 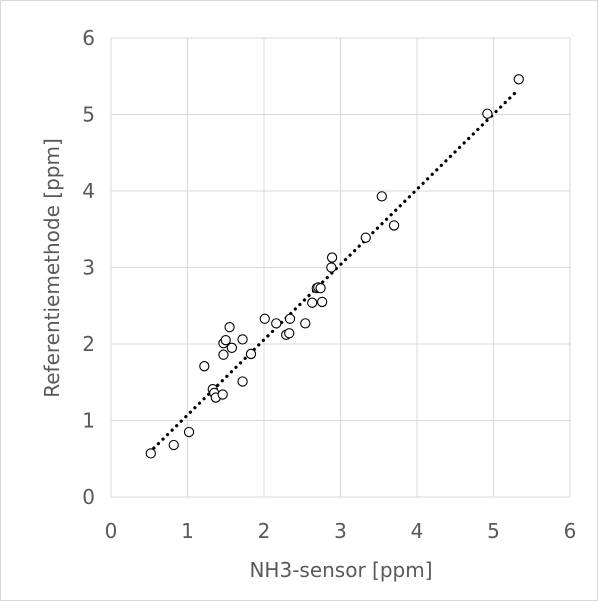 What do you see at coordinates (417, 531) in the screenshot?
I see `x-tick-label: 4` at bounding box center [417, 531].